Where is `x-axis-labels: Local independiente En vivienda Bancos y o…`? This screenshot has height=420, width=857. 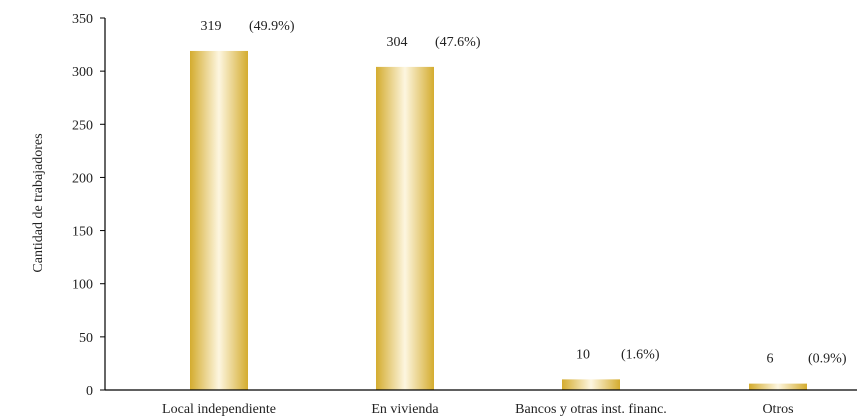
x-axis-labels: Local independiente En vivienda Bancos y o… is located at coordinates (478, 409).